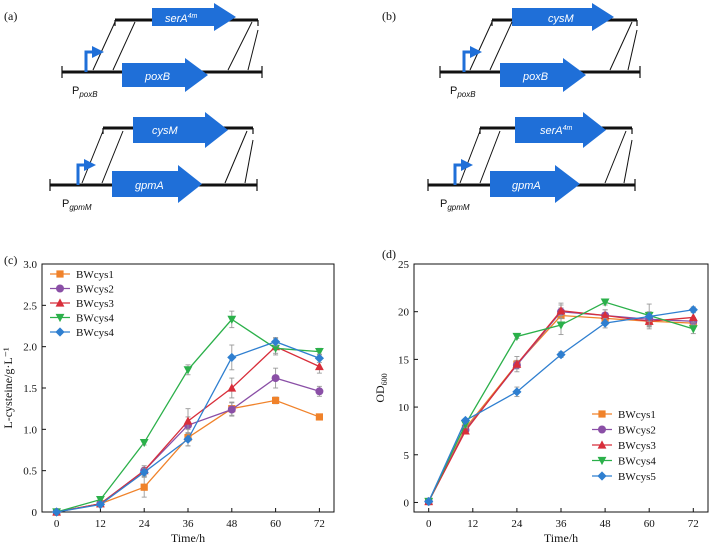 The image size is (713, 543). What do you see at coordinates (540, 51) in the screenshot?
I see `construct-b-top: cysM poxB PpoxB` at bounding box center [540, 51].